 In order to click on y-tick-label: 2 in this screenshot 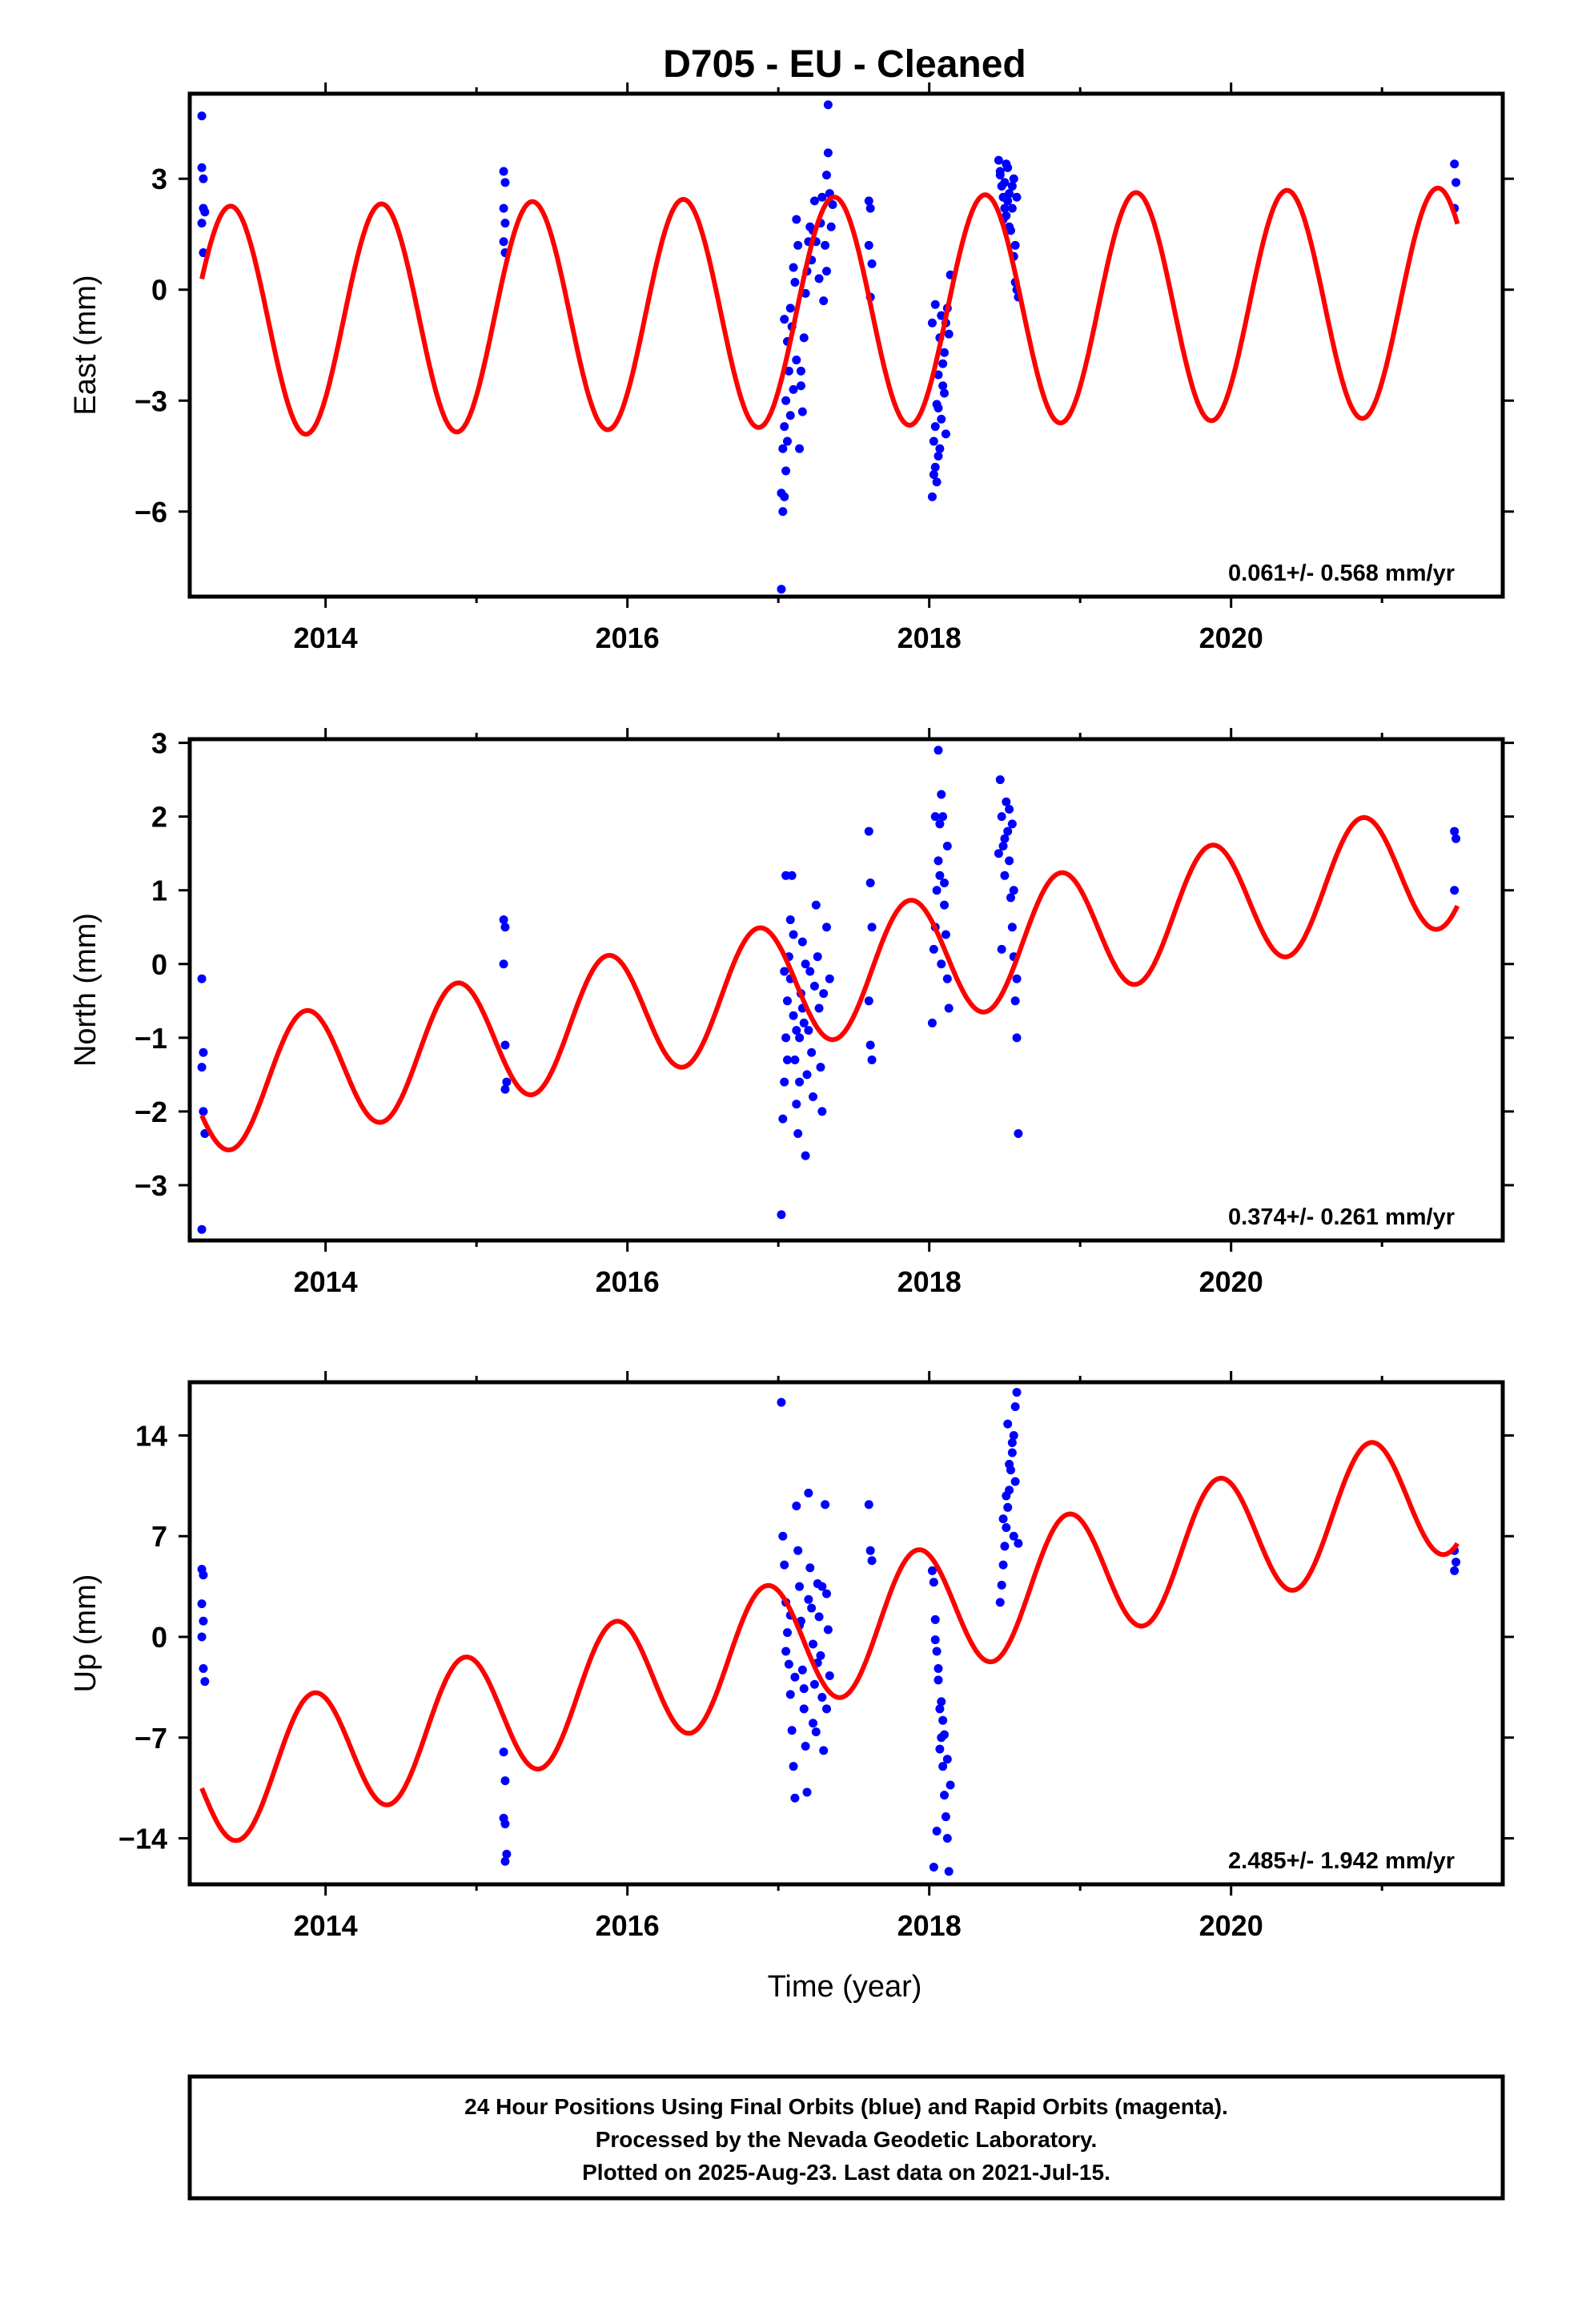, I will do `click(159, 817)`.